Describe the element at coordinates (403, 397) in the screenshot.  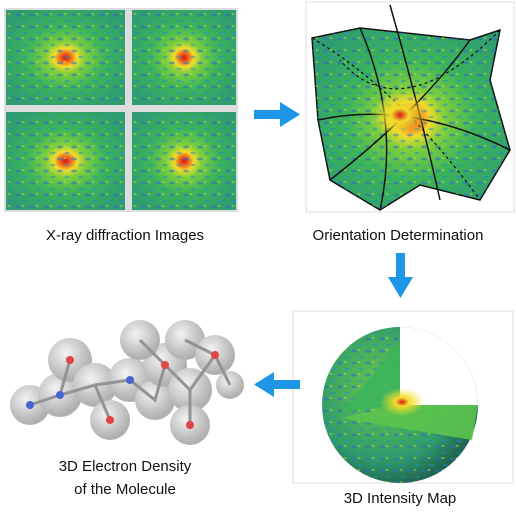
I see `intensity-map` at that location.